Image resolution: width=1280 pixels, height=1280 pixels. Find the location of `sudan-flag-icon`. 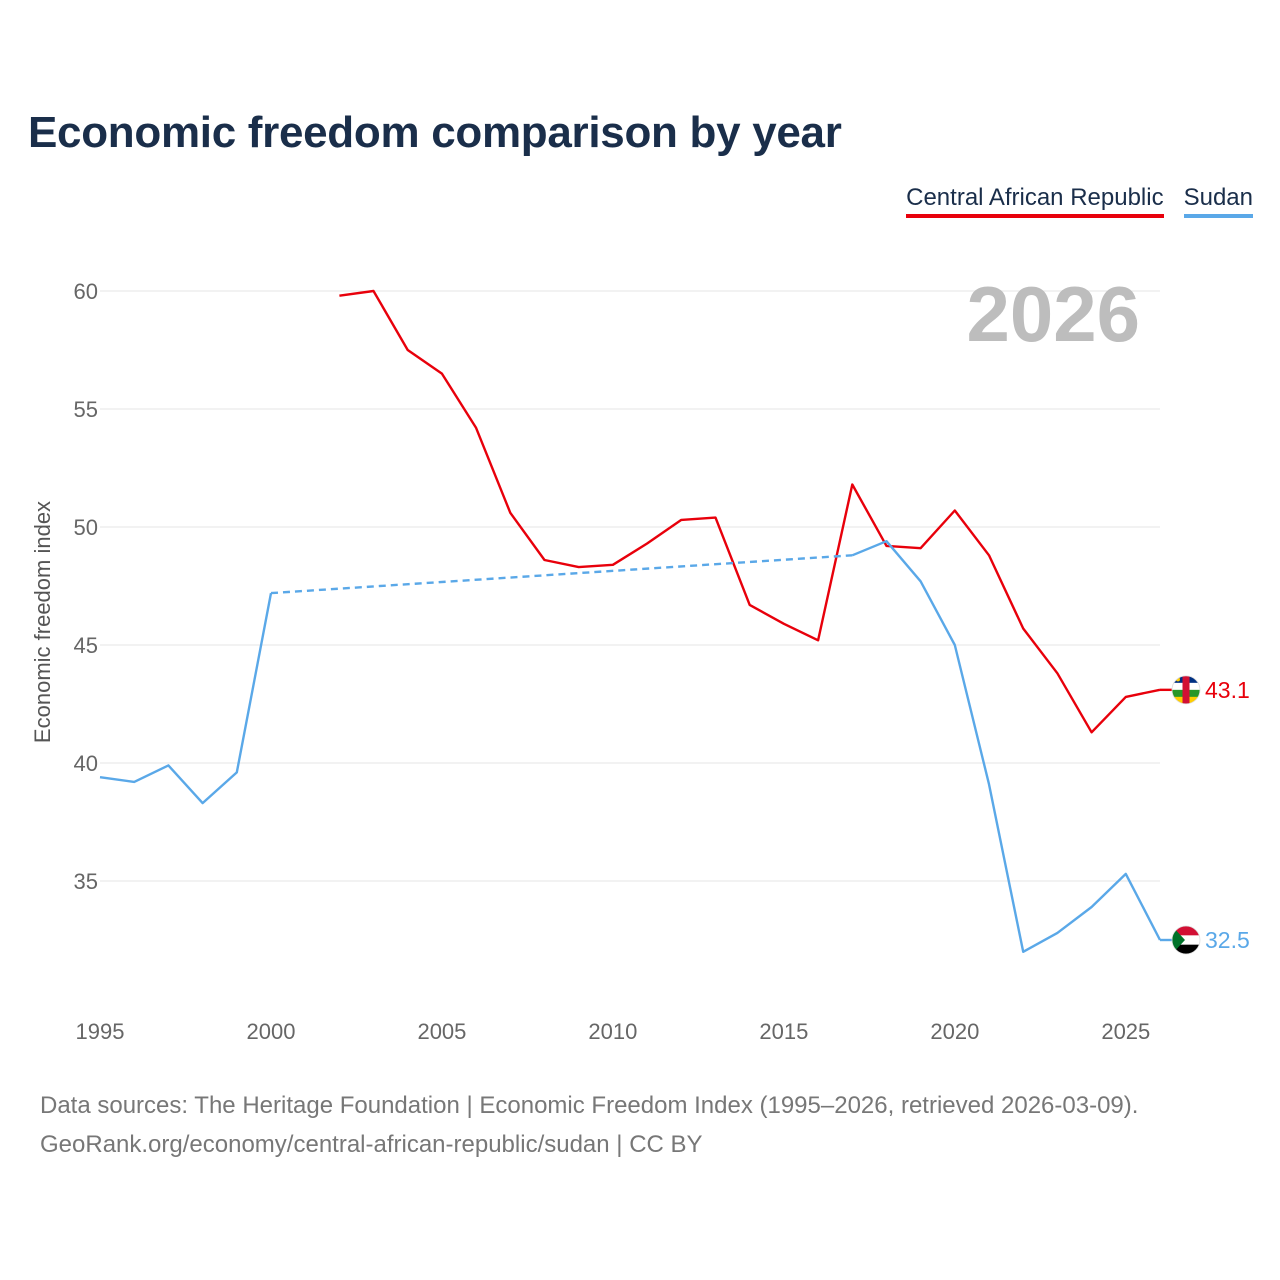

sudan-flag-icon is located at coordinates (1186, 940).